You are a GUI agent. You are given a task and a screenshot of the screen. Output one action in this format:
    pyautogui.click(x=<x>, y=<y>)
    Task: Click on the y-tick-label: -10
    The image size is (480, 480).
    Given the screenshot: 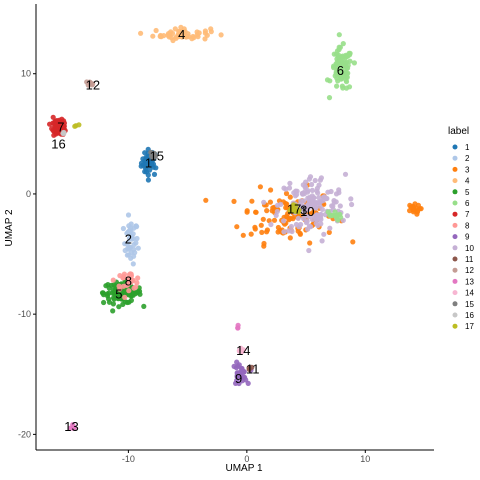 What is the action you would take?
    pyautogui.click(x=24, y=314)
    